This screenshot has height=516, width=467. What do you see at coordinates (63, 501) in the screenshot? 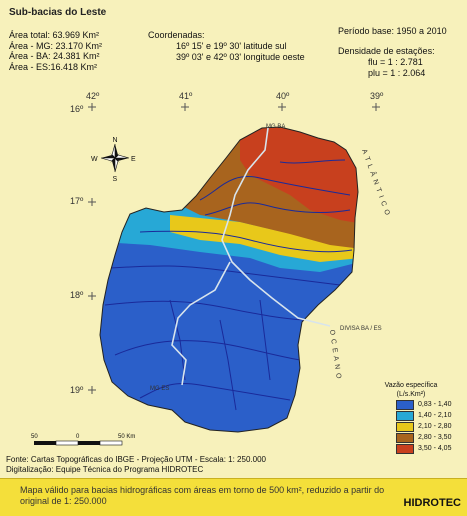
I see `footer-line2: original de 1: 250.000` at bounding box center [63, 501].